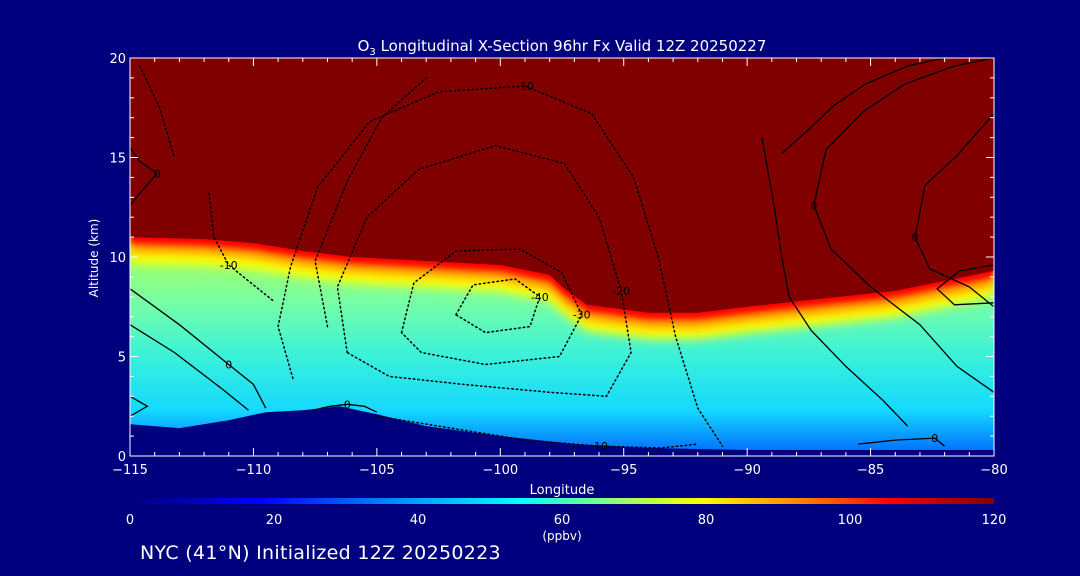  Describe the element at coordinates (746, 470) in the screenshot. I see `x-tick-label: −90` at that location.